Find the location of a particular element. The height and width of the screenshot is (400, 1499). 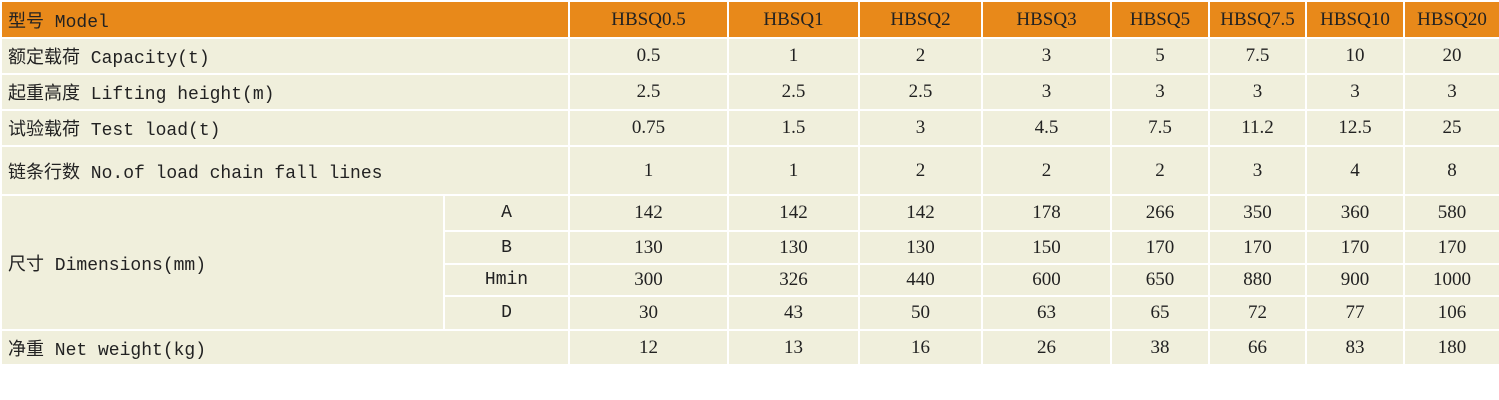

cell-value: 38 is located at coordinates (1160, 347).